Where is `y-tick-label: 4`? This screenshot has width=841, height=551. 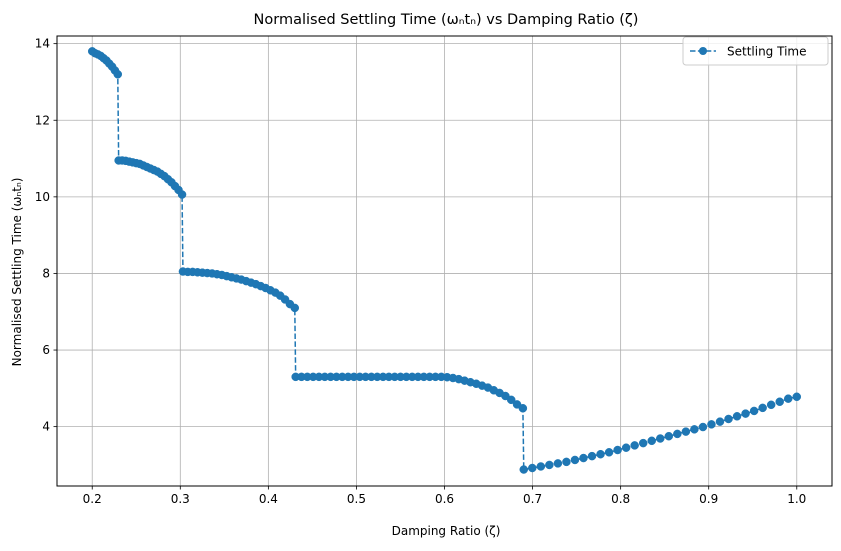
y-tick-label: 4 is located at coordinates (46, 427).